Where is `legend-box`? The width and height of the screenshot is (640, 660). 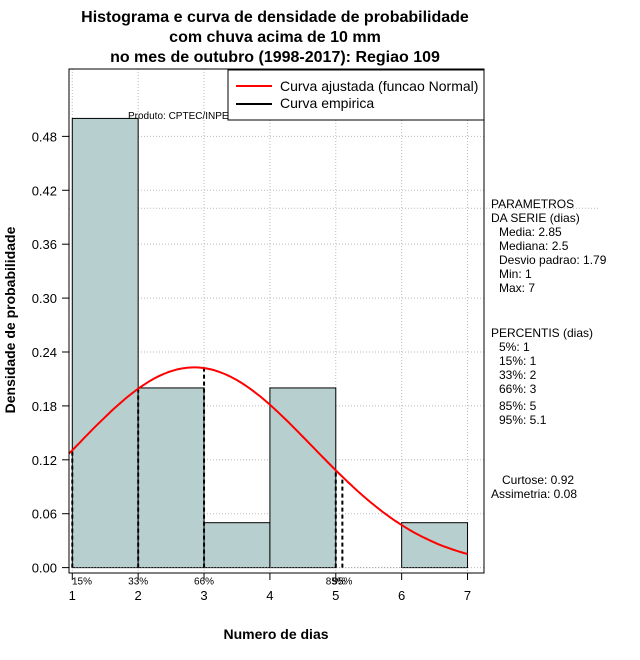
legend-box is located at coordinates (356, 95).